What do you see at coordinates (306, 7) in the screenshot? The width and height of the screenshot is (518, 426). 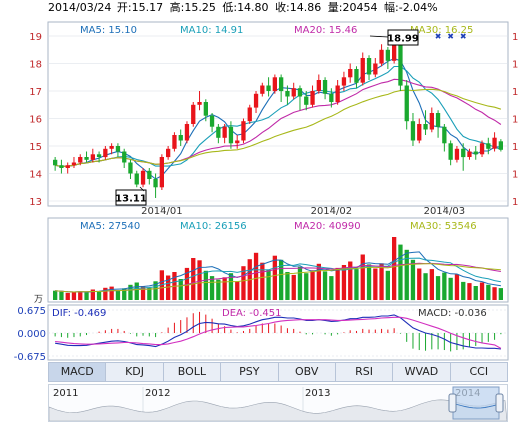 I see `header-close: 14.86` at bounding box center [306, 7].